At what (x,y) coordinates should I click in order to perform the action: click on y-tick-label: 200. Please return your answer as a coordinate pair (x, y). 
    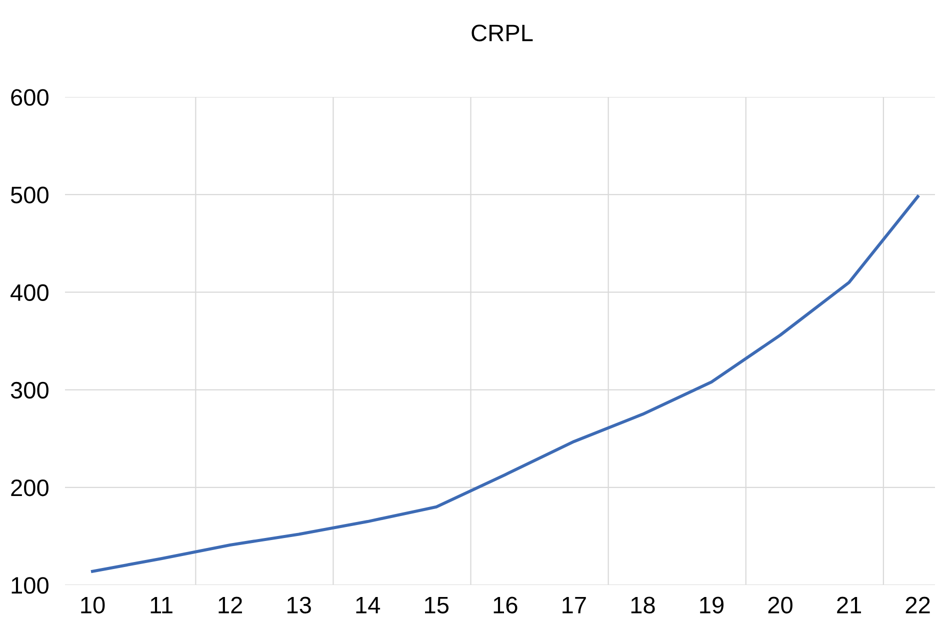
    Looking at the image, I should click on (29, 487).